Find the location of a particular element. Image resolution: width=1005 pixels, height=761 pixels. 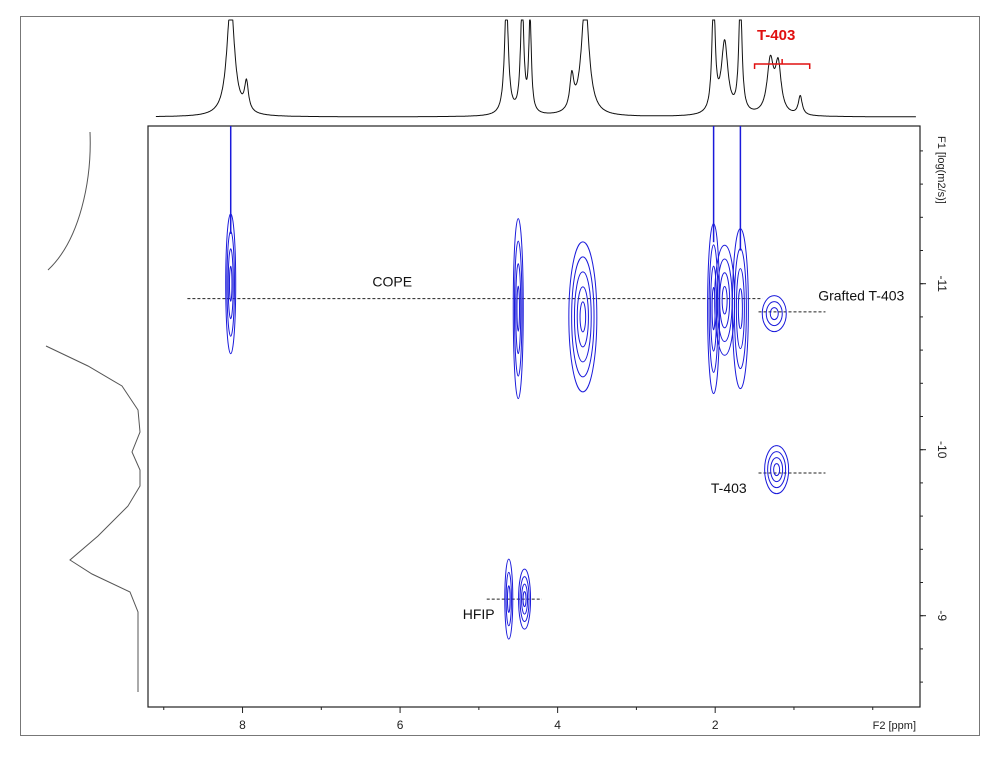

x-tick-label: 4 is located at coordinates (557, 725).